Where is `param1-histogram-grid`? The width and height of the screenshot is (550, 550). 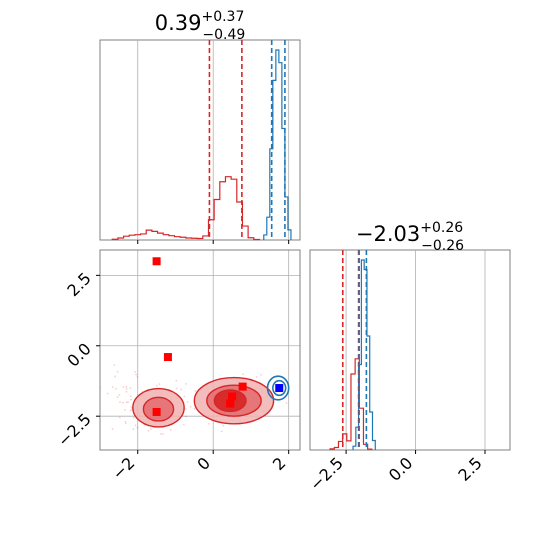
param1-histogram-grid is located at coordinates (415, 350).